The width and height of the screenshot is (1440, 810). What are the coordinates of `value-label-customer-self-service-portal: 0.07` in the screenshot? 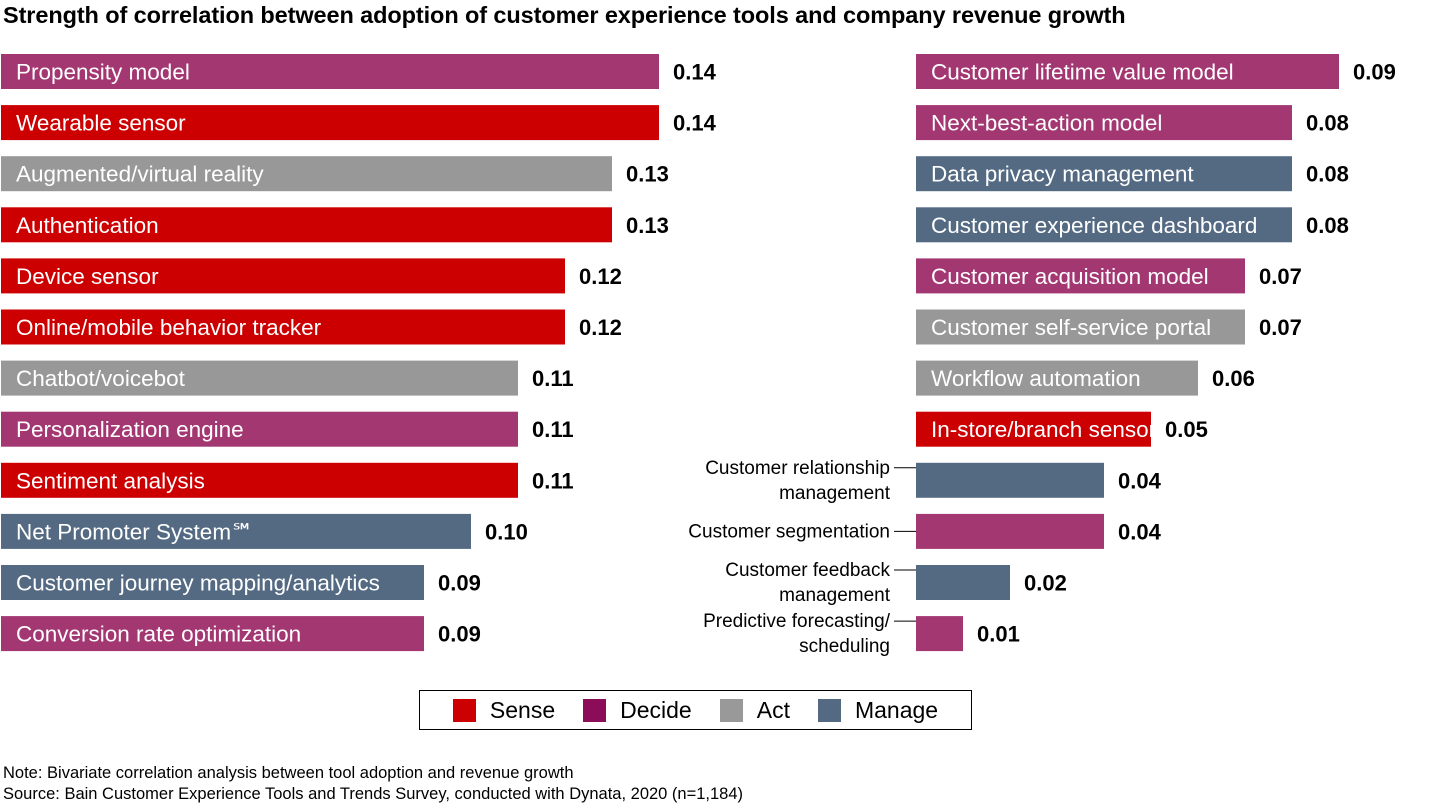 It's located at (1280, 327).